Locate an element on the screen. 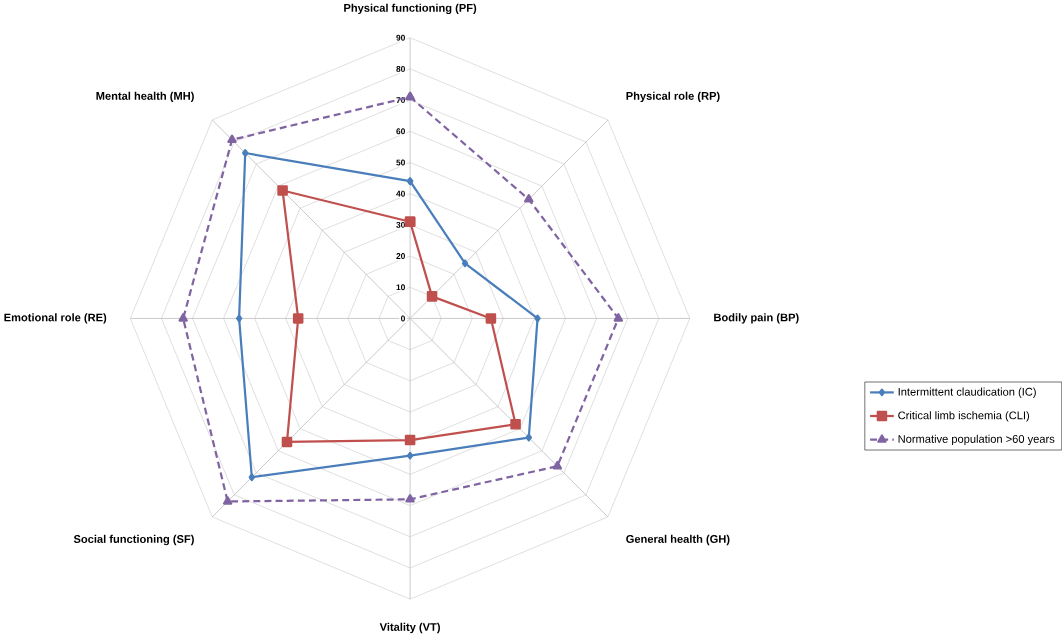 This screenshot has width=1062, height=637. spoke-label: Physical role (RP) is located at coordinates (673, 97).